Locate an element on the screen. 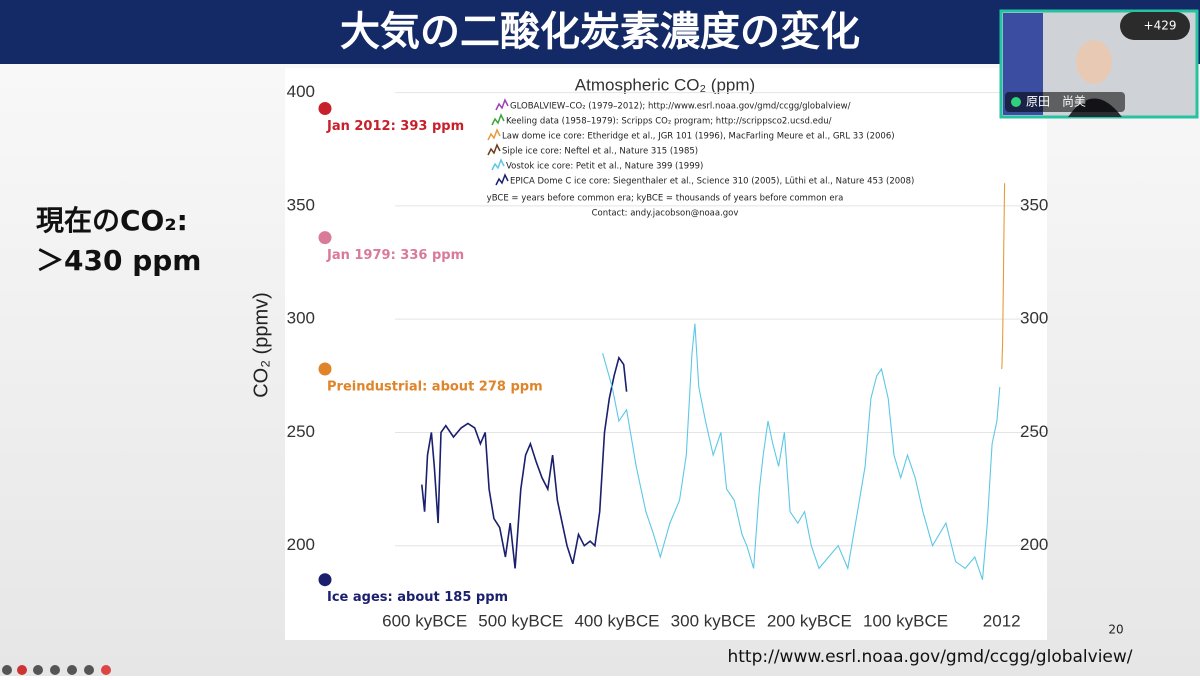 The image size is (1200, 680). y2-tick-label: 250 is located at coordinates (1034, 431).